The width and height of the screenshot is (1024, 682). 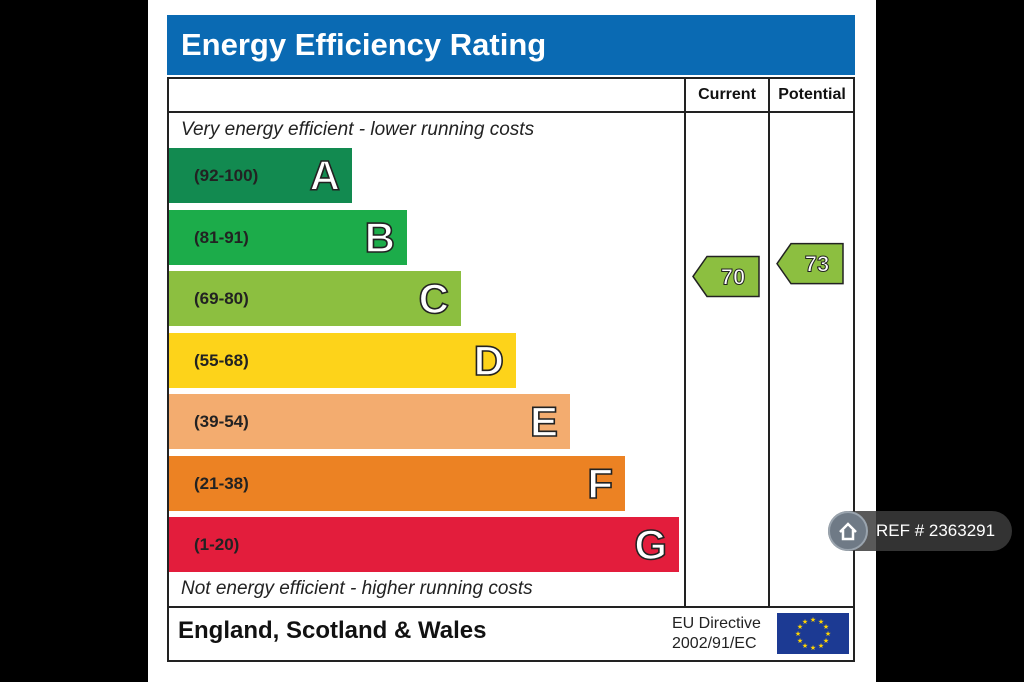 I want to click on band-b, so click(x=288, y=237).